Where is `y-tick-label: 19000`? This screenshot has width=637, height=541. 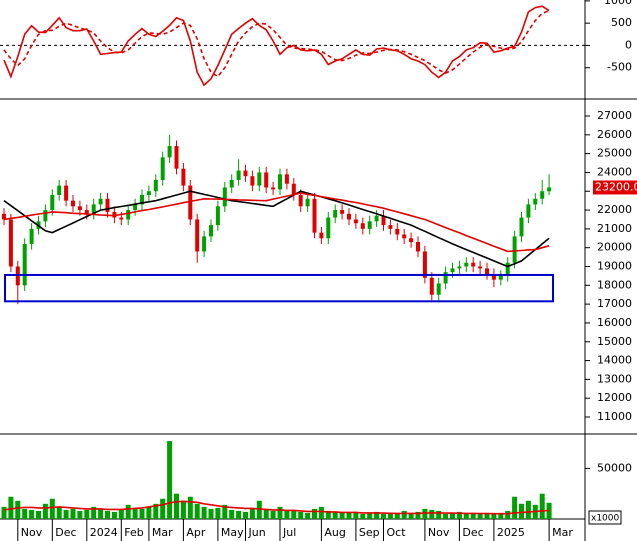
y-tick-label: 19000 is located at coordinates (614, 266).